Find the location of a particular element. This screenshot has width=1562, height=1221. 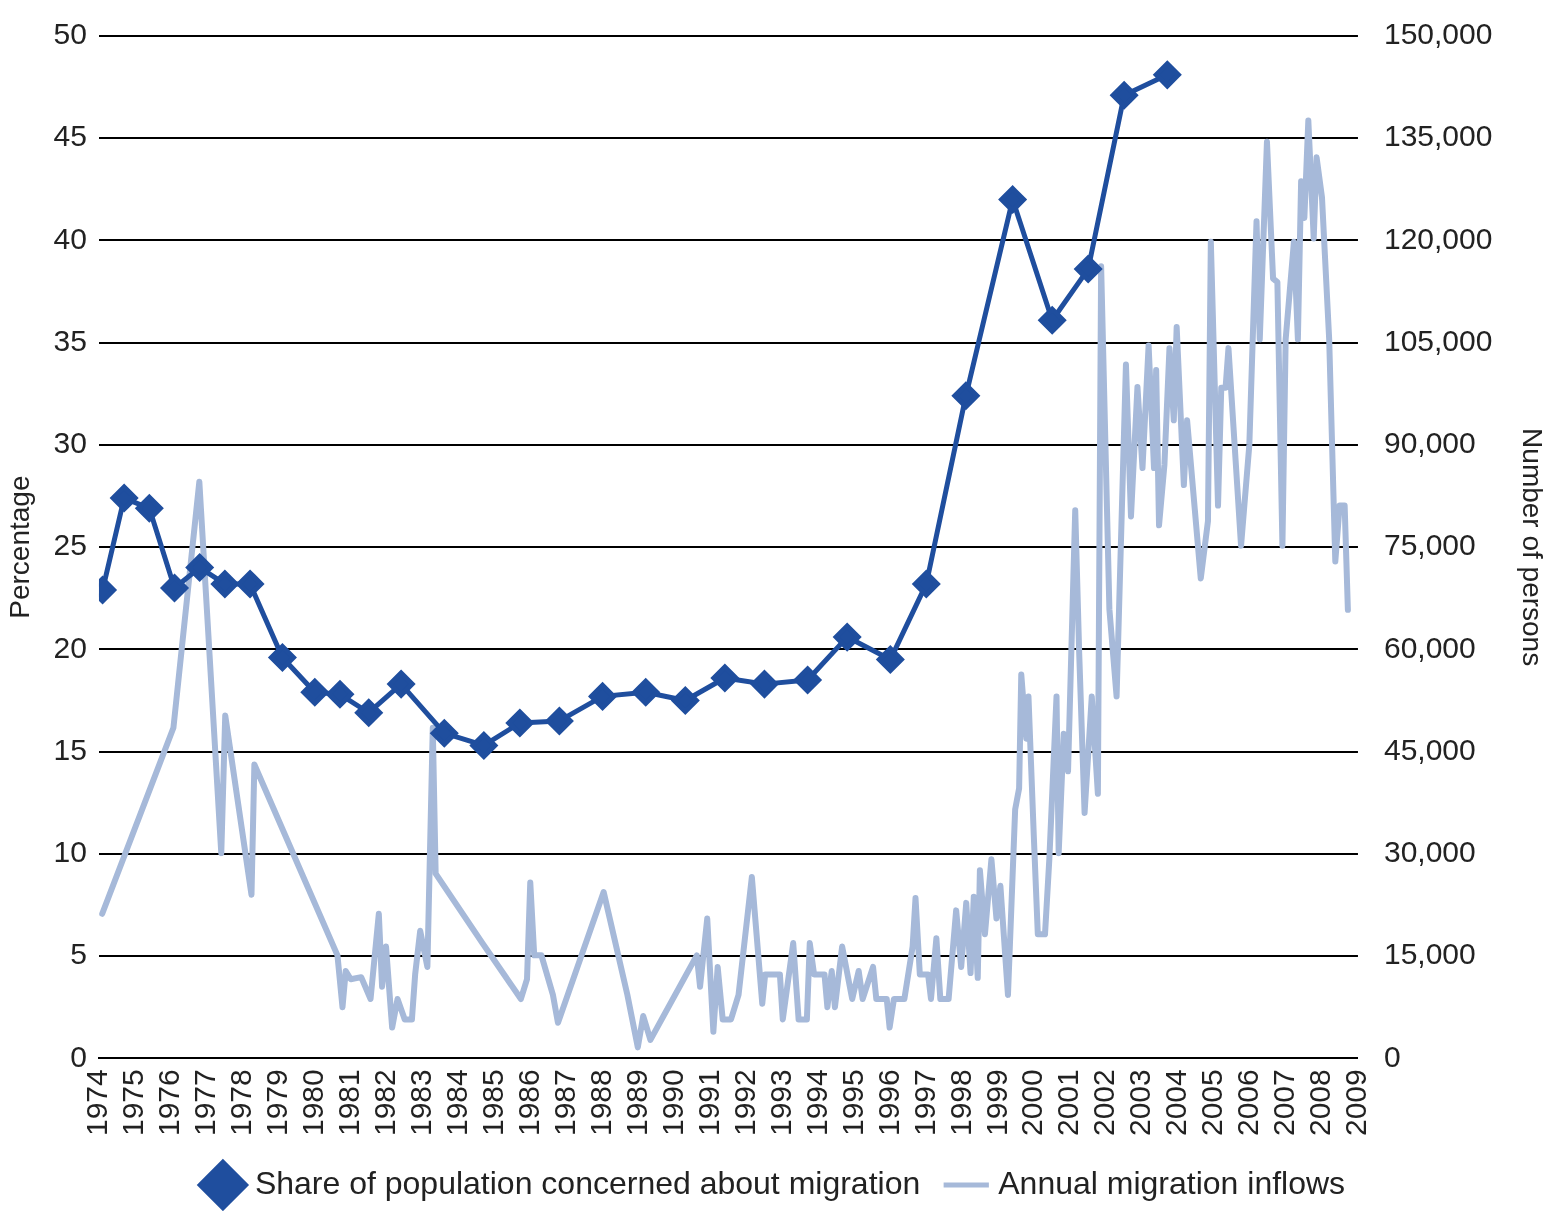

x-tick-label: 1980 is located at coordinates (313, 1103).